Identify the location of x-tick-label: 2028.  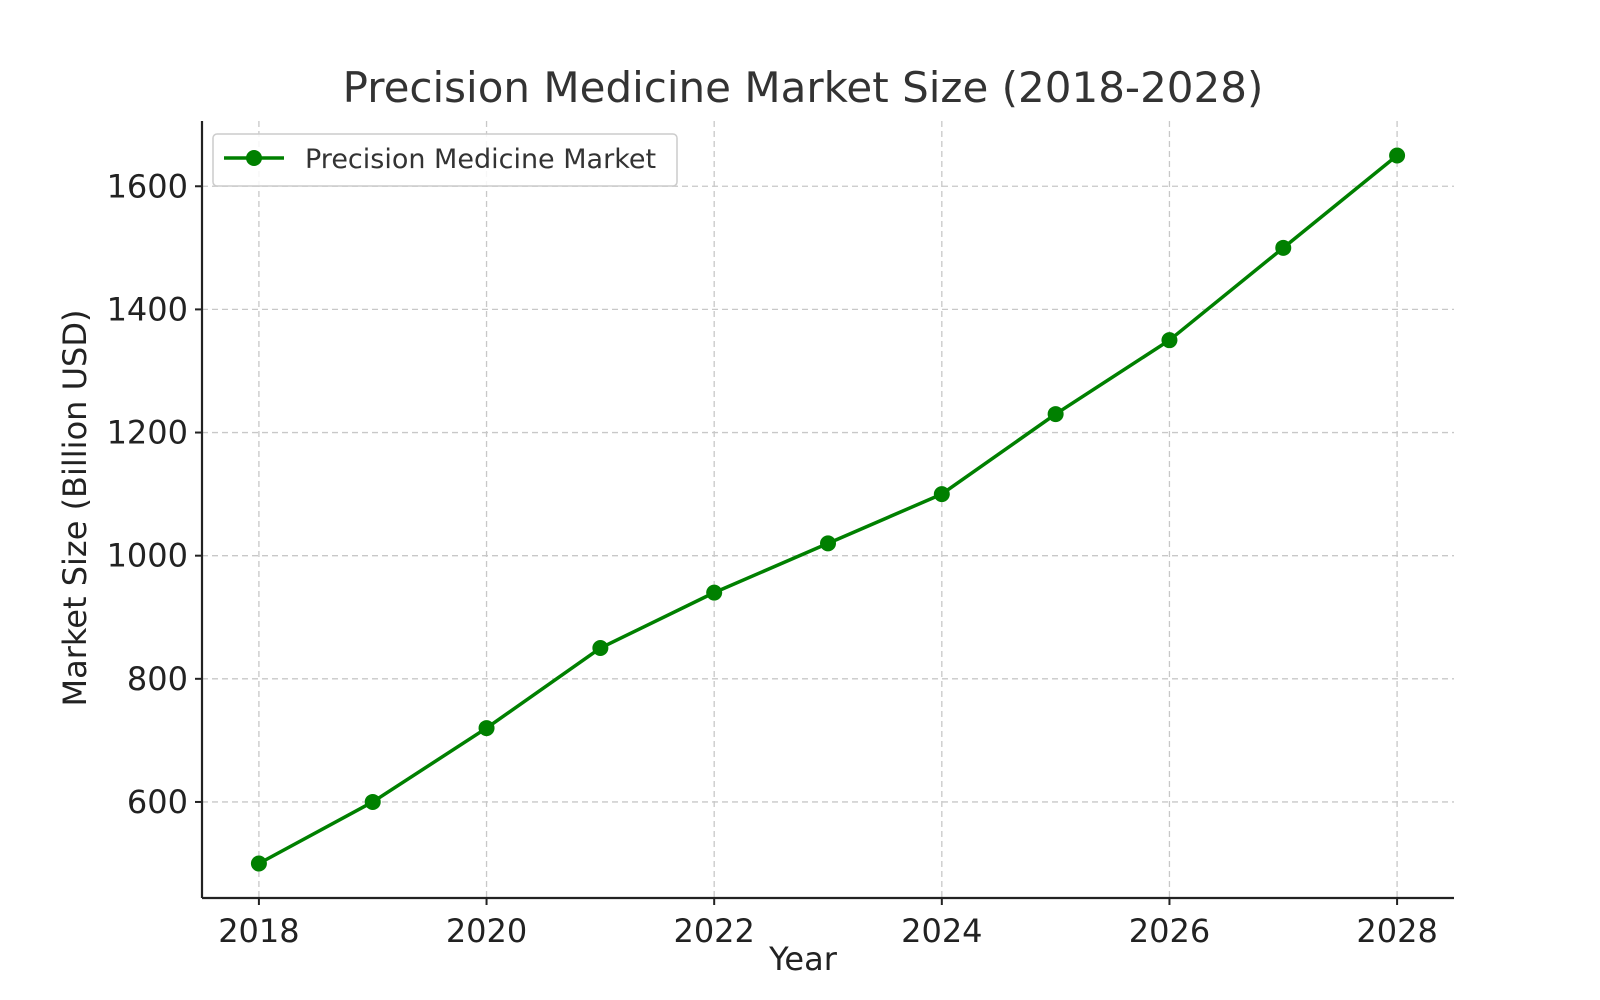
(1396, 931).